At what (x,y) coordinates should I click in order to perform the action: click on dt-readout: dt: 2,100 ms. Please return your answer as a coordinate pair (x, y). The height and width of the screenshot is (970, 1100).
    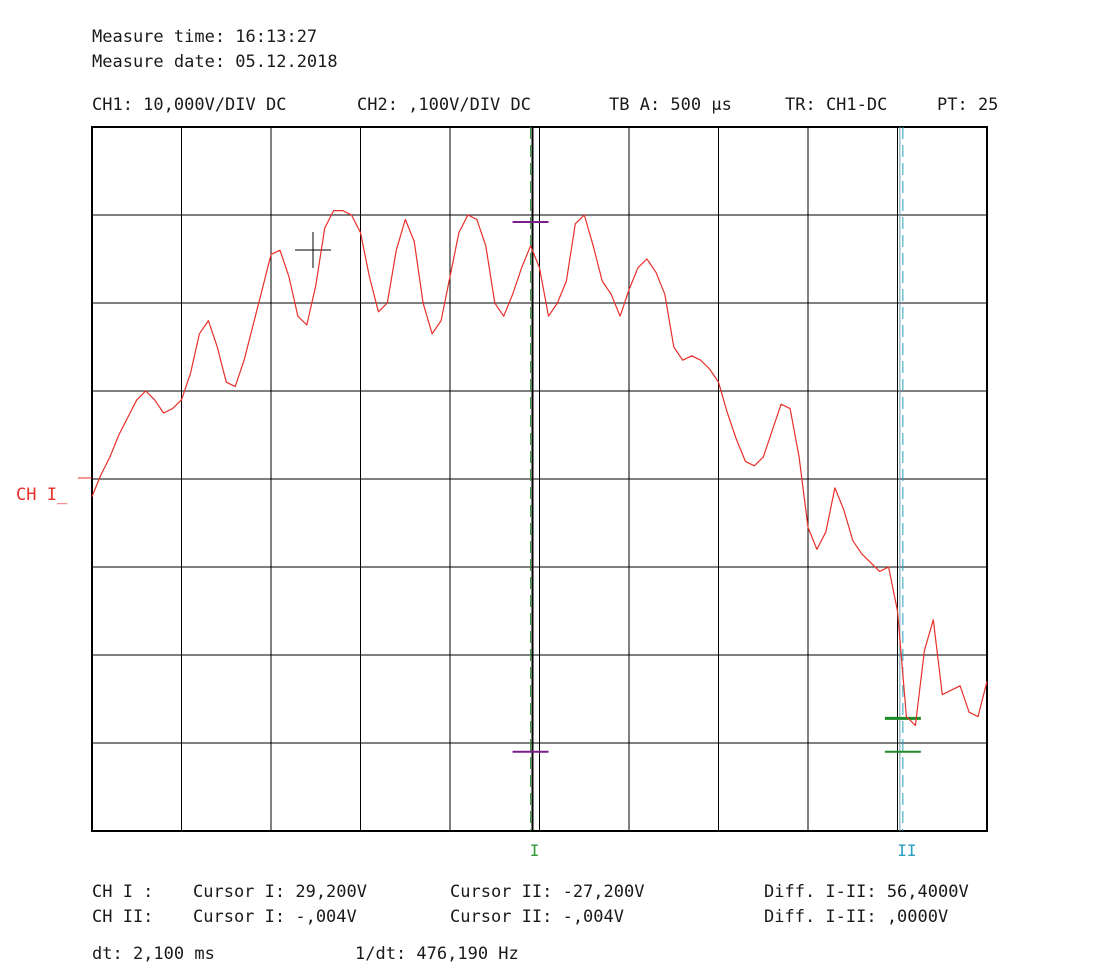
    Looking at the image, I should click on (153, 954).